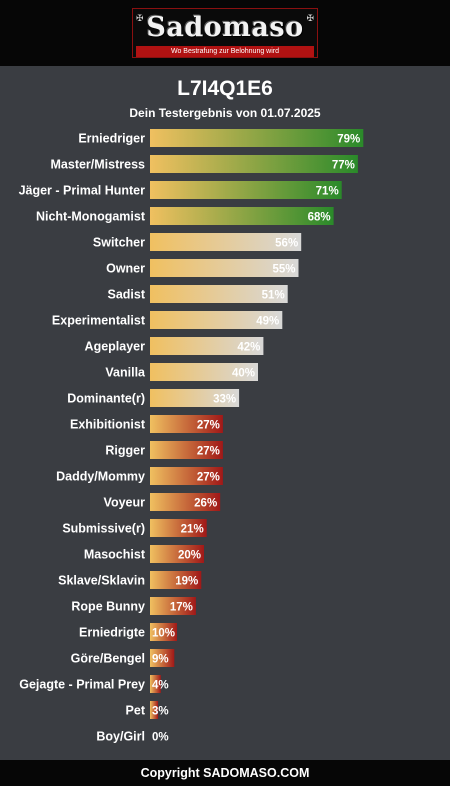  What do you see at coordinates (103, 529) in the screenshot?
I see `bar-label: Submissive(r)` at bounding box center [103, 529].